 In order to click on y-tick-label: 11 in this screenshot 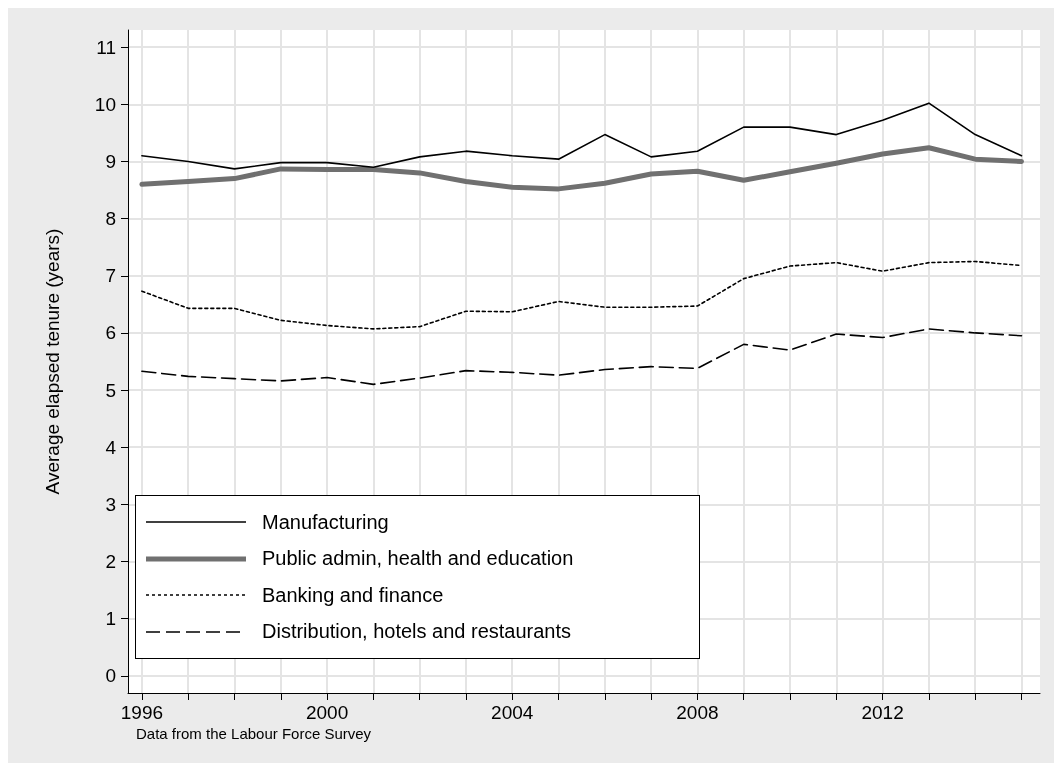, I will do `click(106, 47)`.